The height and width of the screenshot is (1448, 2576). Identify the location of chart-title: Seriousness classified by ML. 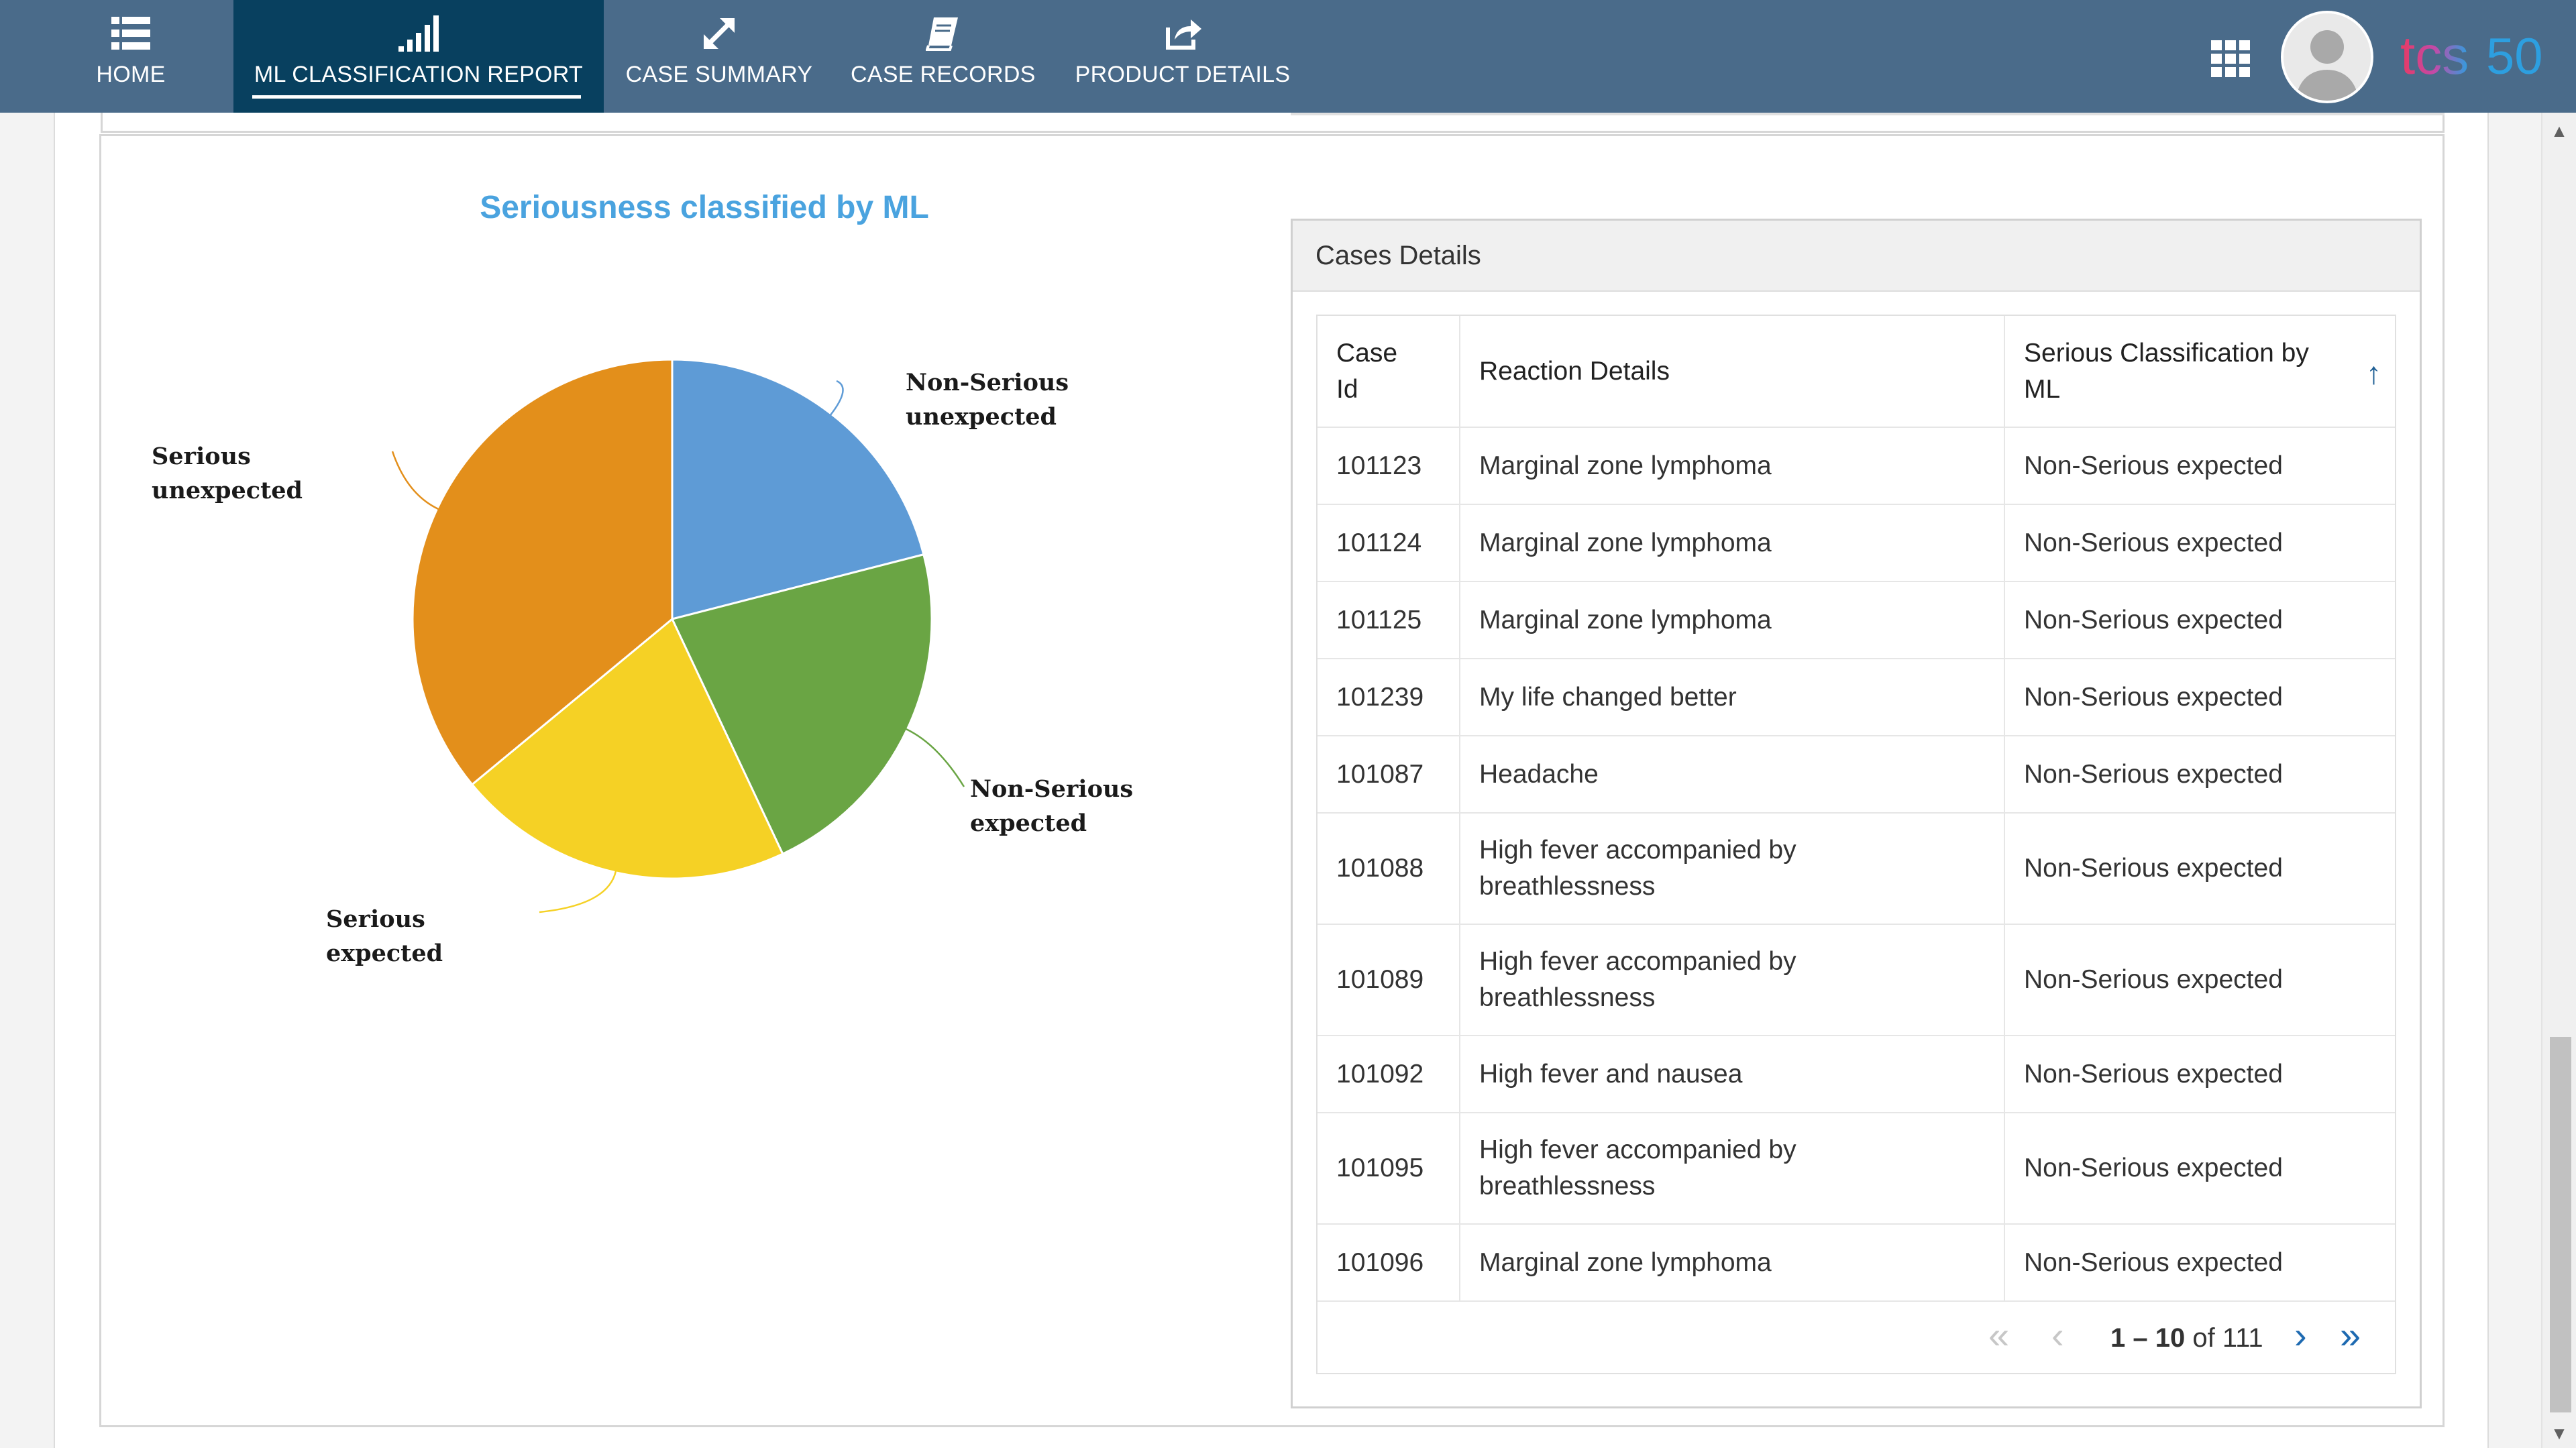
(704, 208).